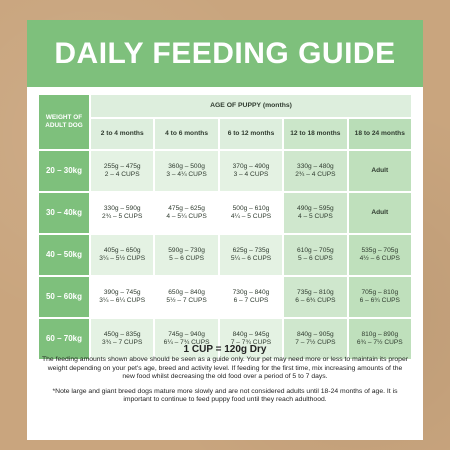 Image resolution: width=450 pixels, height=450 pixels. I want to click on table-cell: 360g – 500g 3 – 4¼ CUPS, so click(186, 171).